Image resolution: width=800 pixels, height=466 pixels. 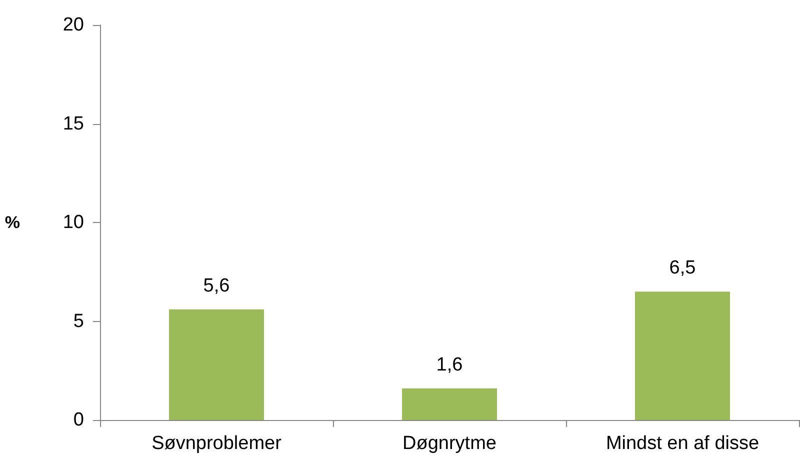 I want to click on y-tick-label: 10, so click(x=73, y=222).